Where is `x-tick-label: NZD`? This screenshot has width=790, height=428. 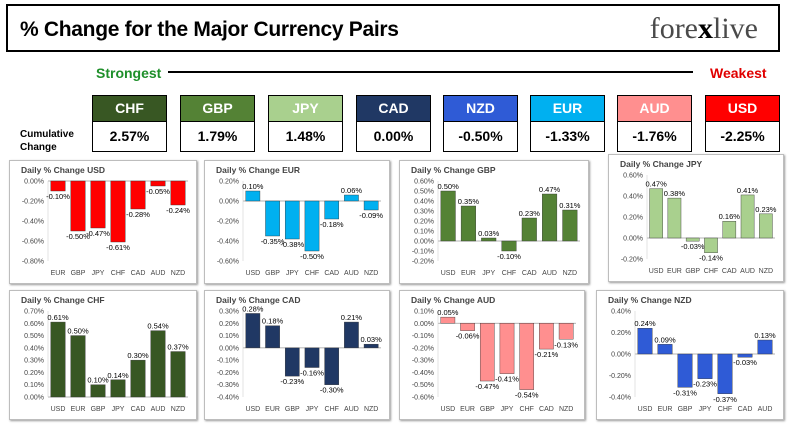 x-tick-label: NZD is located at coordinates (178, 273).